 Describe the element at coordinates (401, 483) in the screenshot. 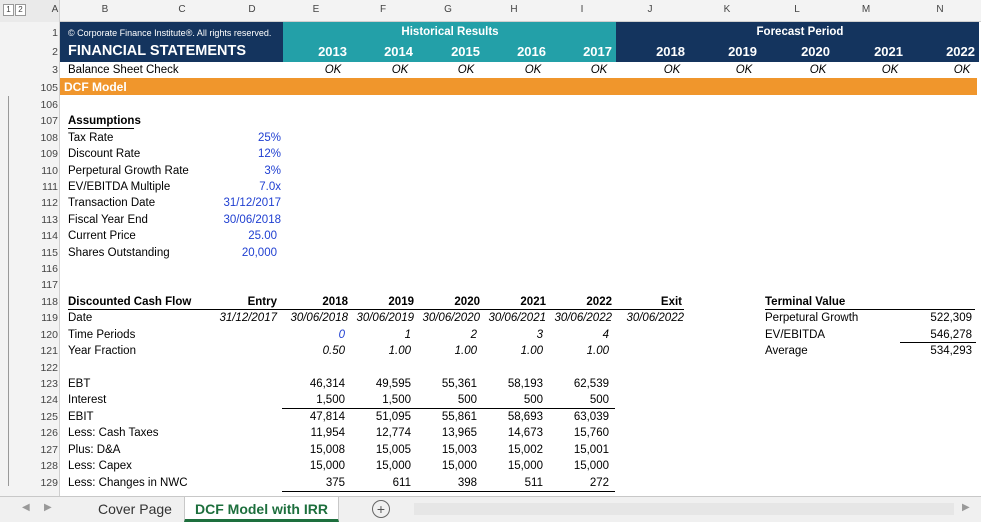

I see `dcf-cell: 611` at that location.